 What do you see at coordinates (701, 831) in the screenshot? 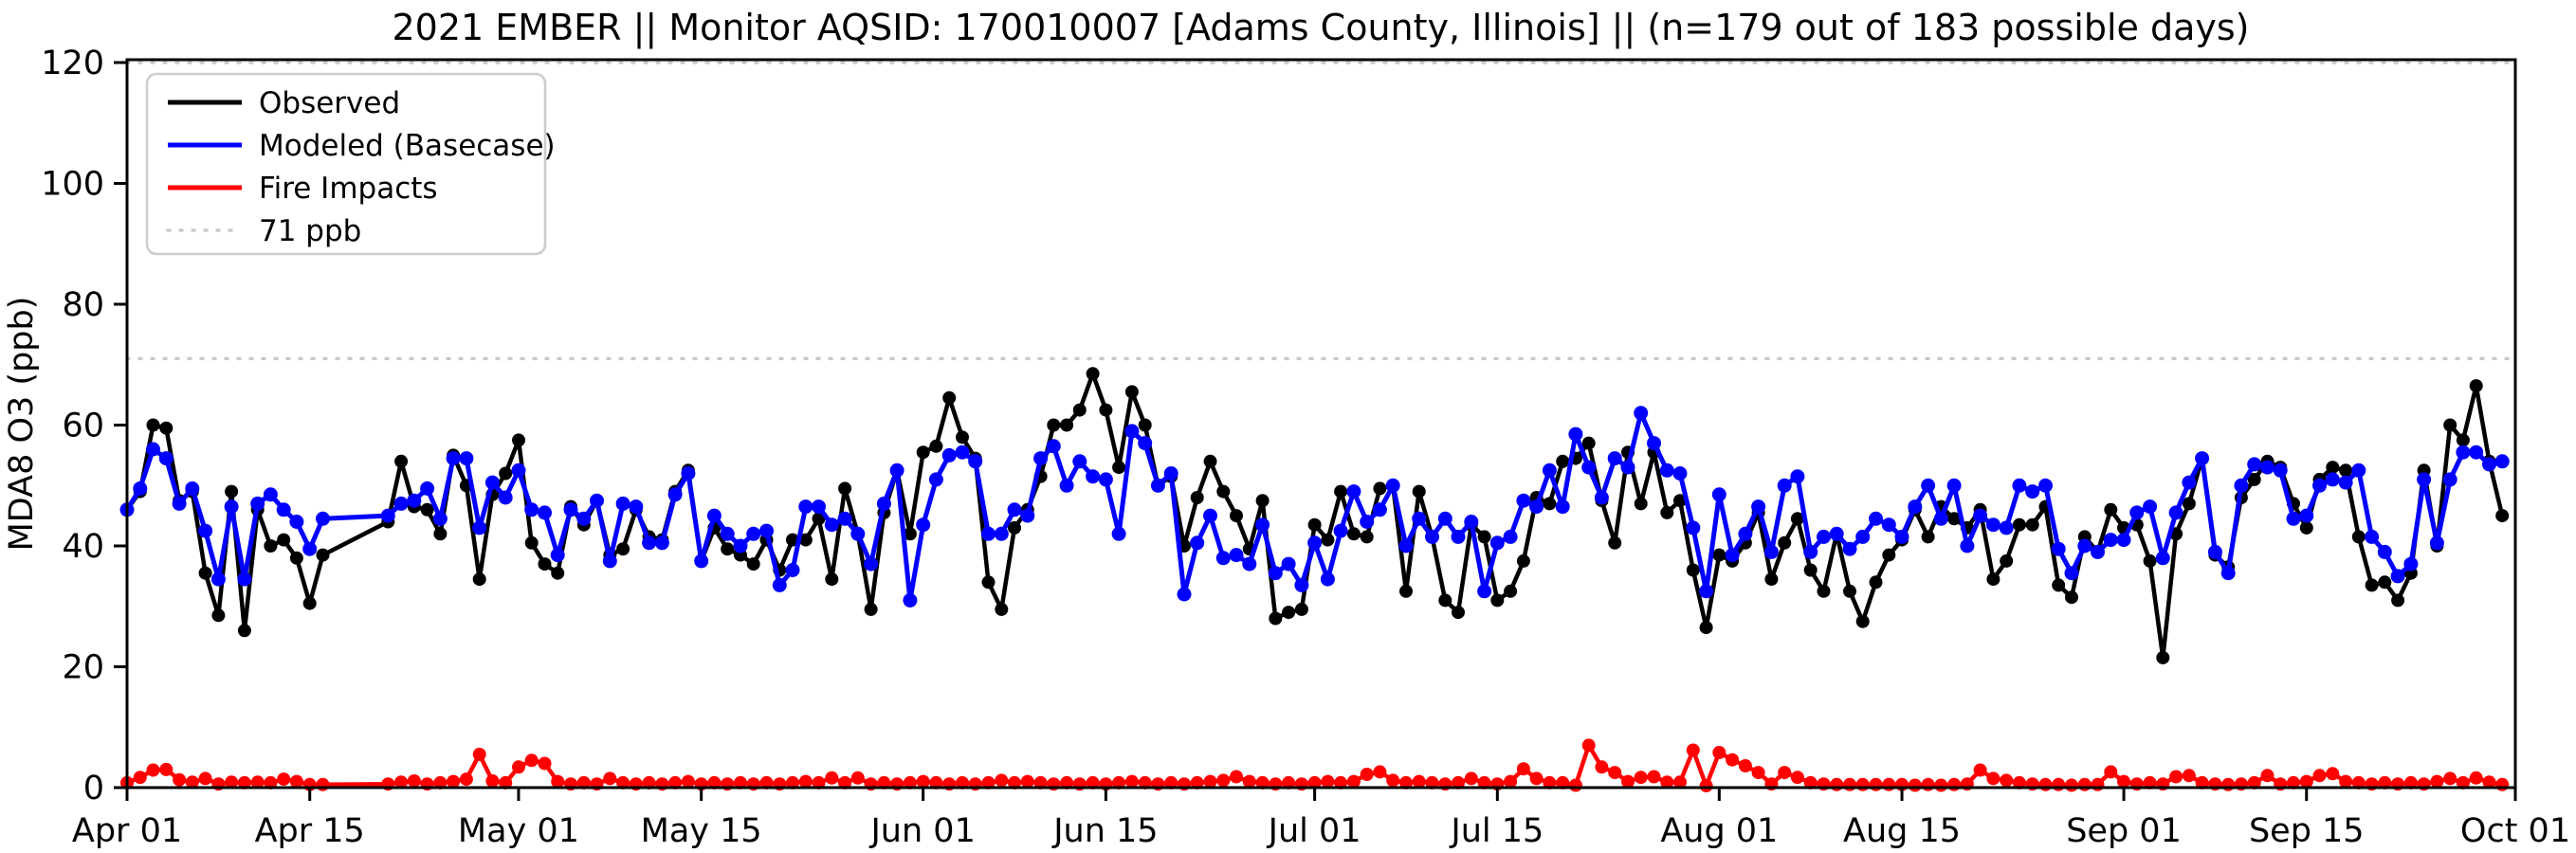
I see `x-tick-label: May 15` at bounding box center [701, 831].